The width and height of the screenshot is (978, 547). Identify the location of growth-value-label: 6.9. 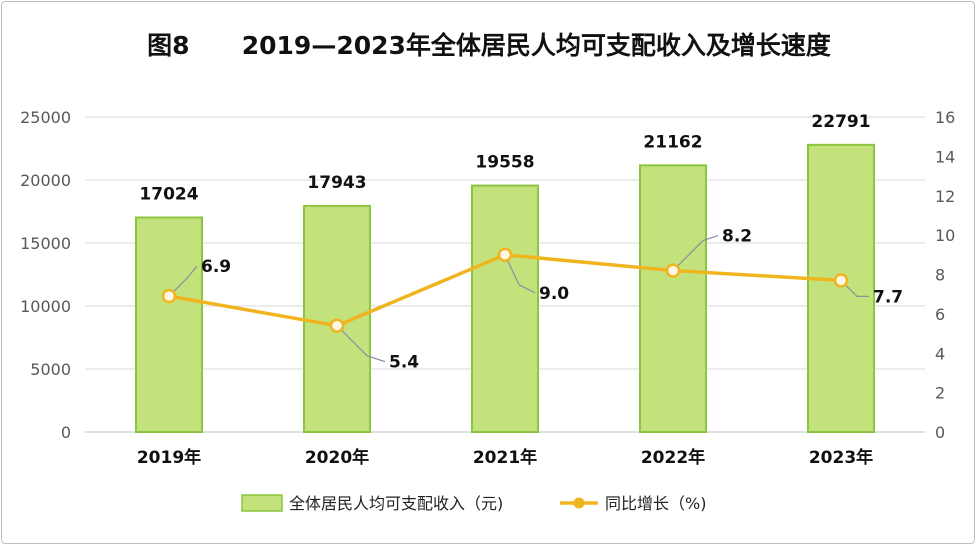
(216, 267).